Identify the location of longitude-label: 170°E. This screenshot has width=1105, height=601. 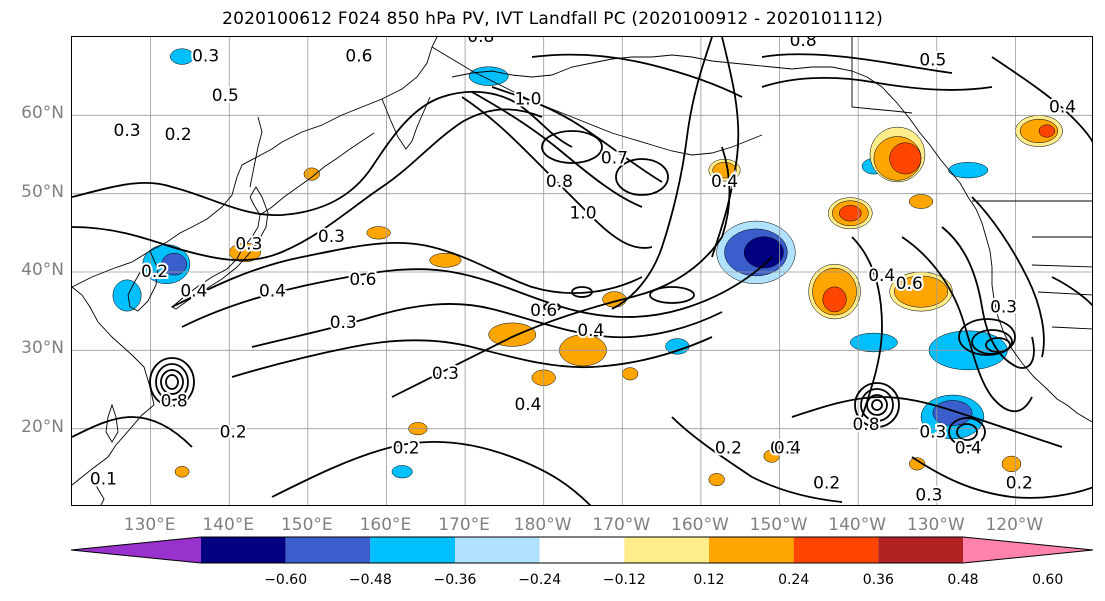
(464, 525).